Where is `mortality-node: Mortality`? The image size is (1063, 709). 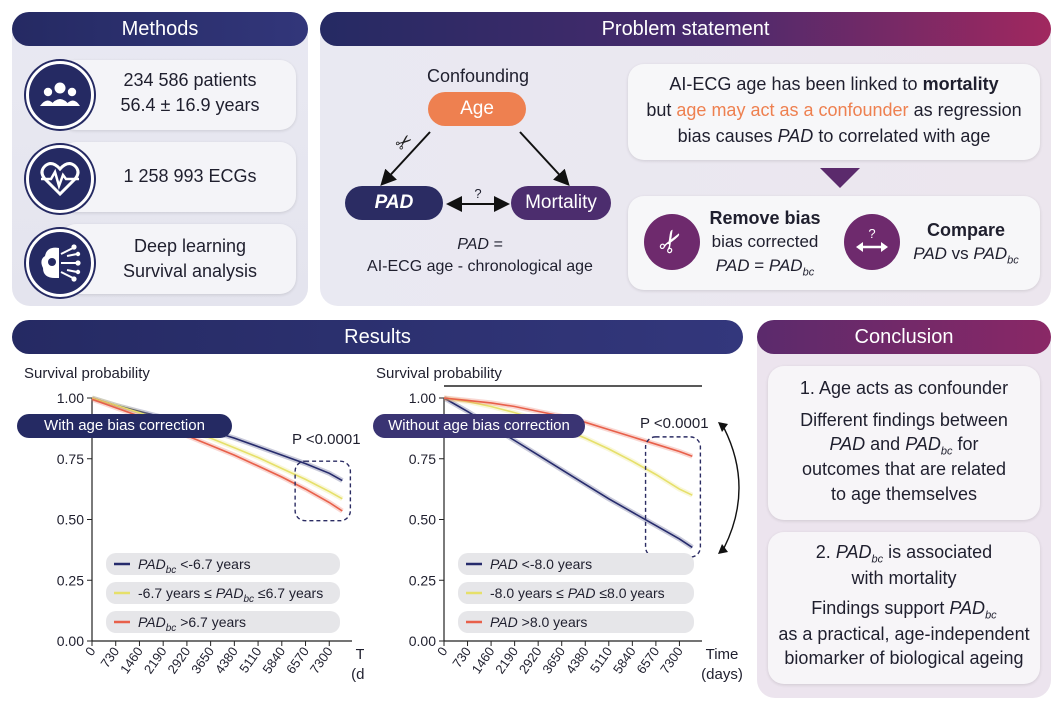 mortality-node: Mortality is located at coordinates (561, 203).